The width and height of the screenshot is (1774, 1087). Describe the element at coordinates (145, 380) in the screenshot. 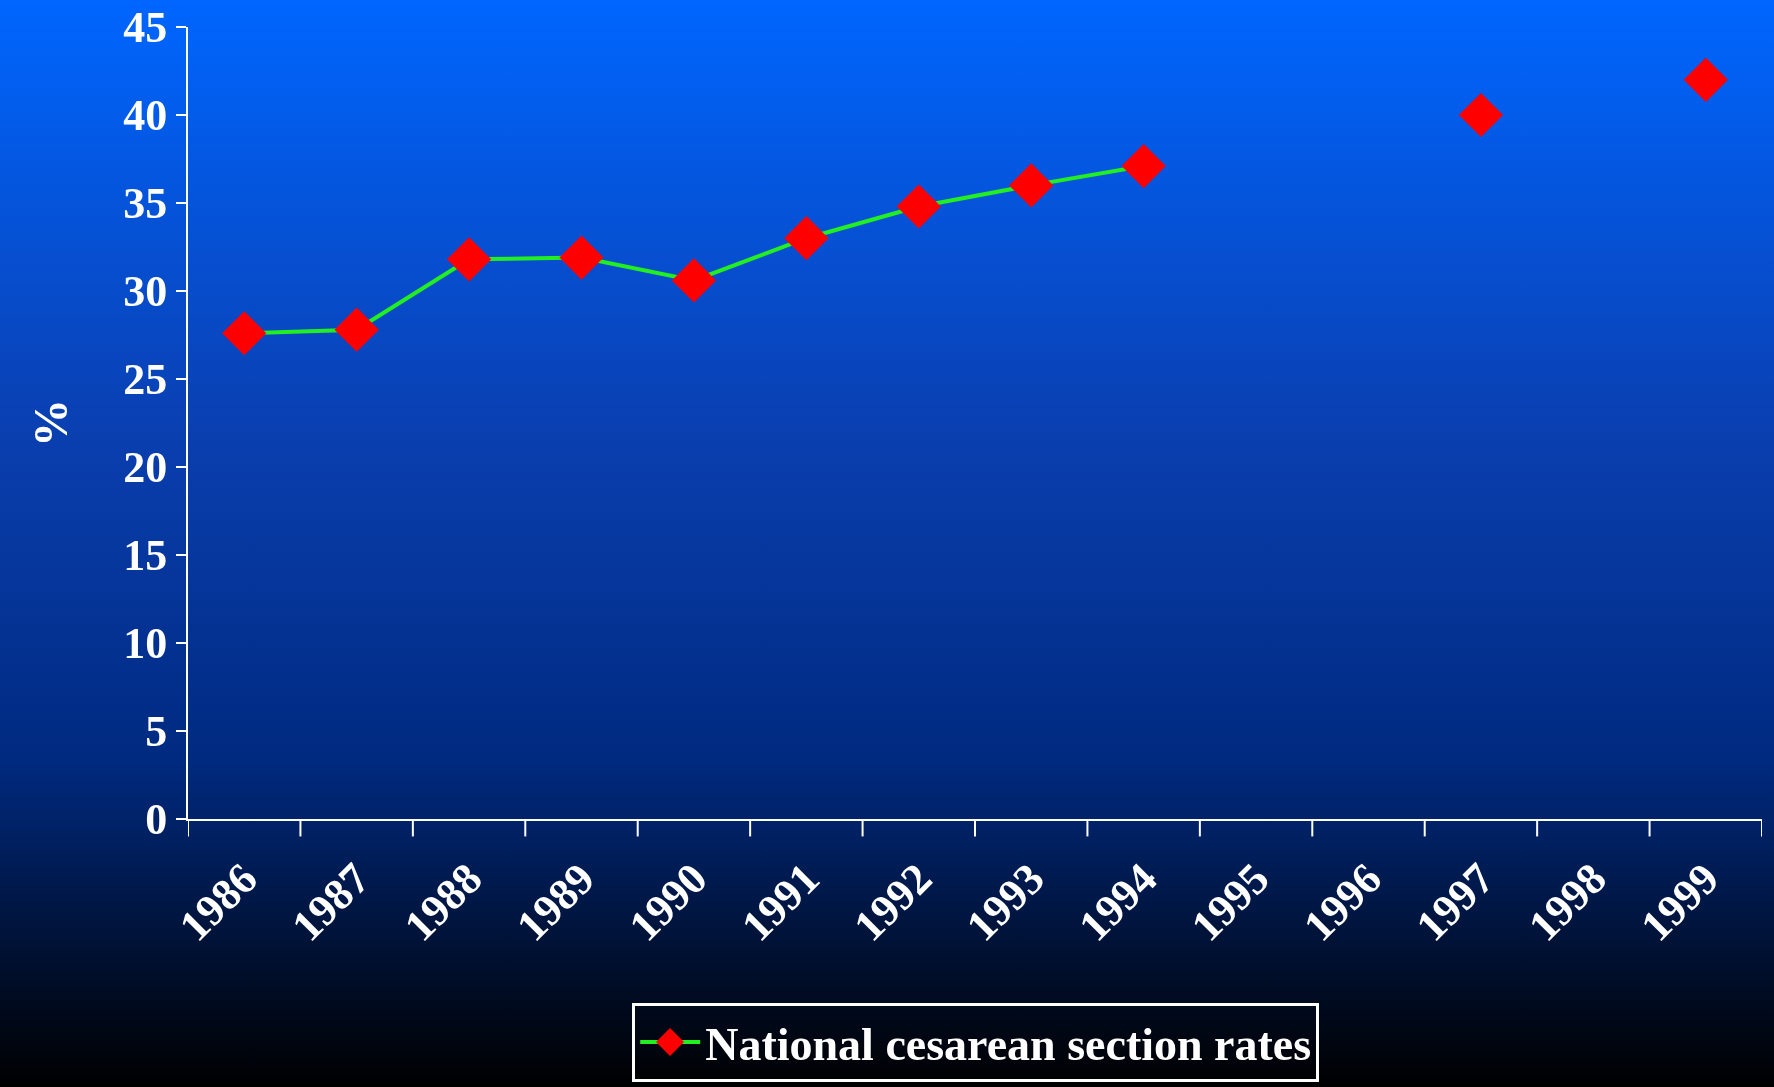

I see `y-tick-label: 25` at that location.